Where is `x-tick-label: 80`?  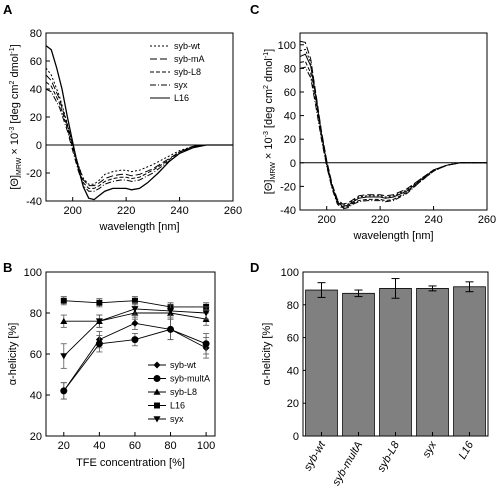
x-tick-label: 80 is located at coordinates (170, 446).